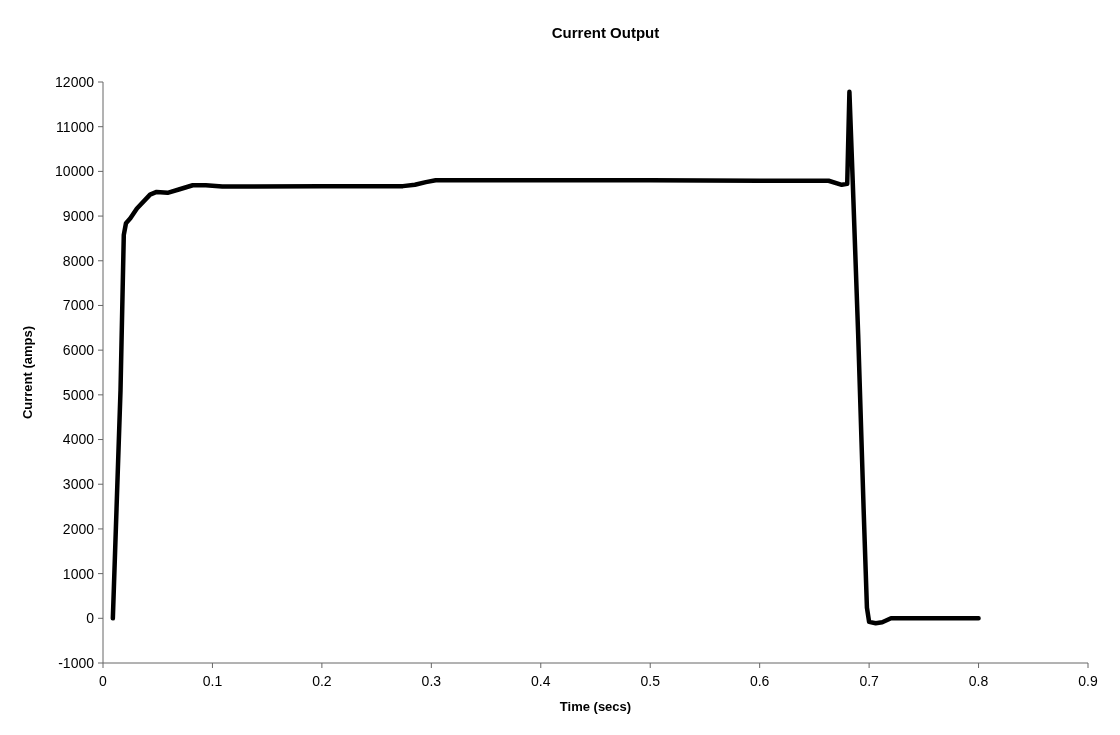 This screenshot has width=1120, height=735. Describe the element at coordinates (90, 618) in the screenshot. I see `y-tick-label: 0` at that location.